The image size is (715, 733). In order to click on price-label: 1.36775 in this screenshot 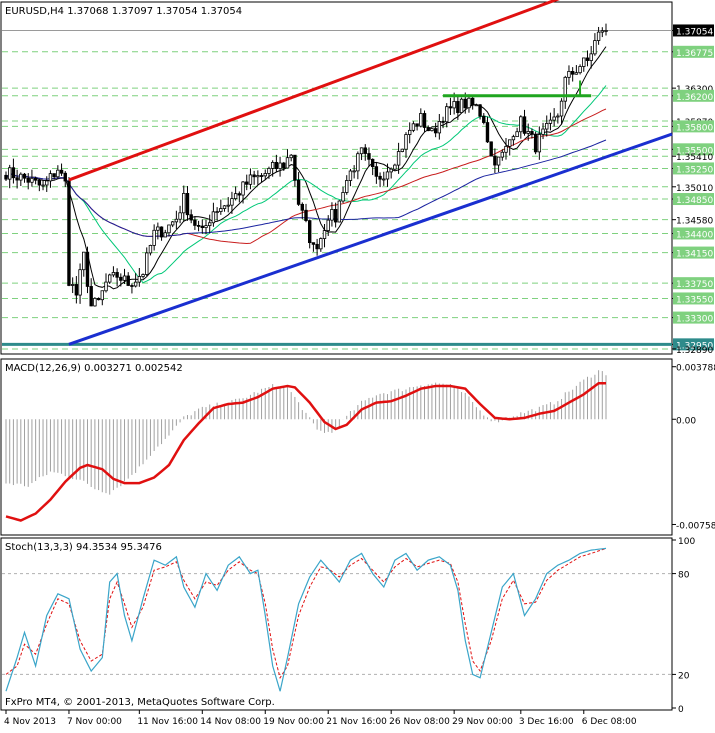, I will do `click(694, 54)`.